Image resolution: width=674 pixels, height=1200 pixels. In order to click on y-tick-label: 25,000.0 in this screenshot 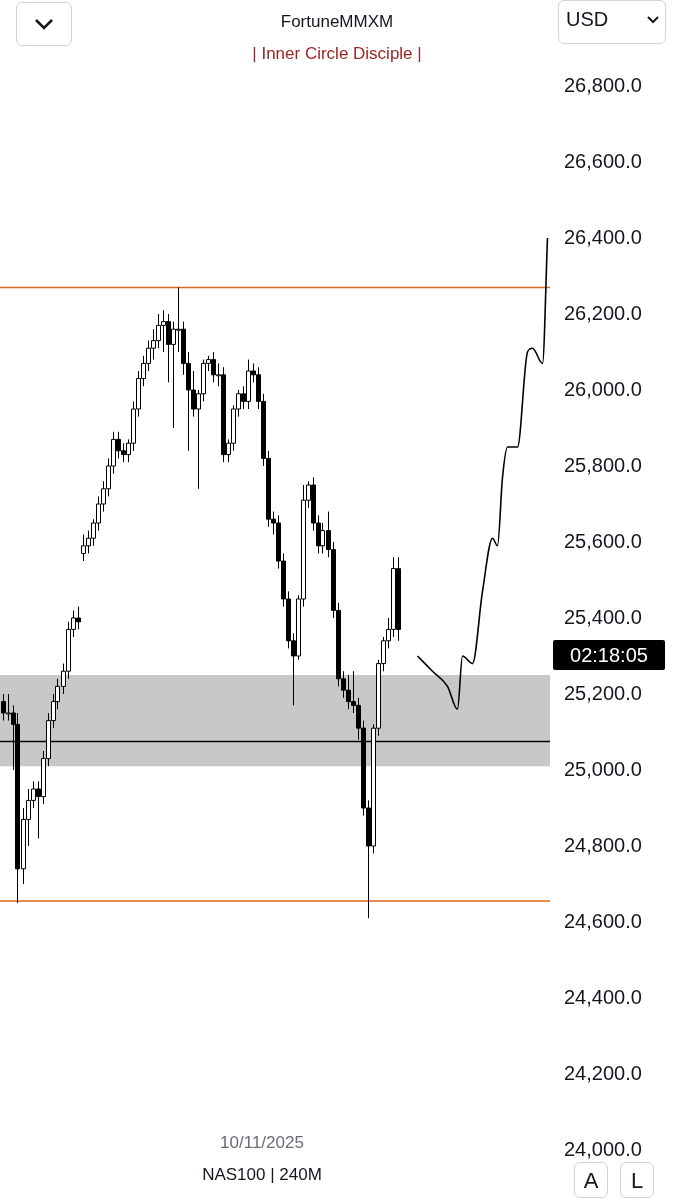, I will do `click(603, 768)`.